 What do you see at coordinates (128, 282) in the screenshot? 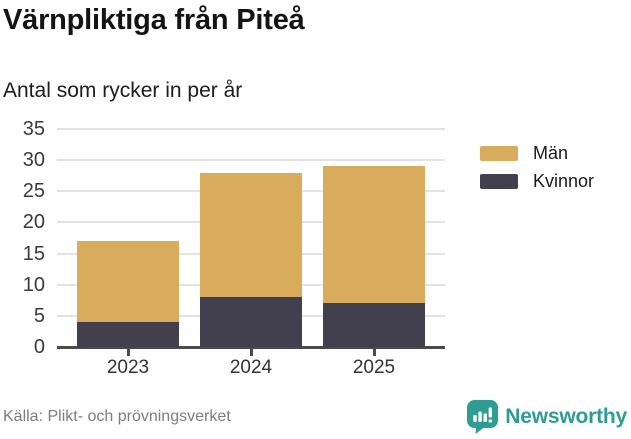
I see `bar-segment-män-2023` at bounding box center [128, 282].